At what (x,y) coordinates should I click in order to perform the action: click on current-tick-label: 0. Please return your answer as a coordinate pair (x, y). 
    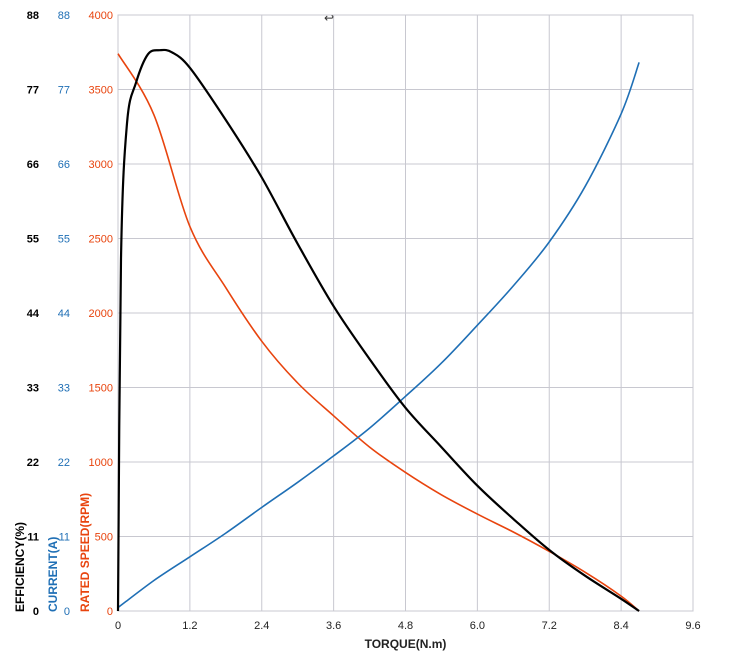
    Looking at the image, I should click on (67, 612).